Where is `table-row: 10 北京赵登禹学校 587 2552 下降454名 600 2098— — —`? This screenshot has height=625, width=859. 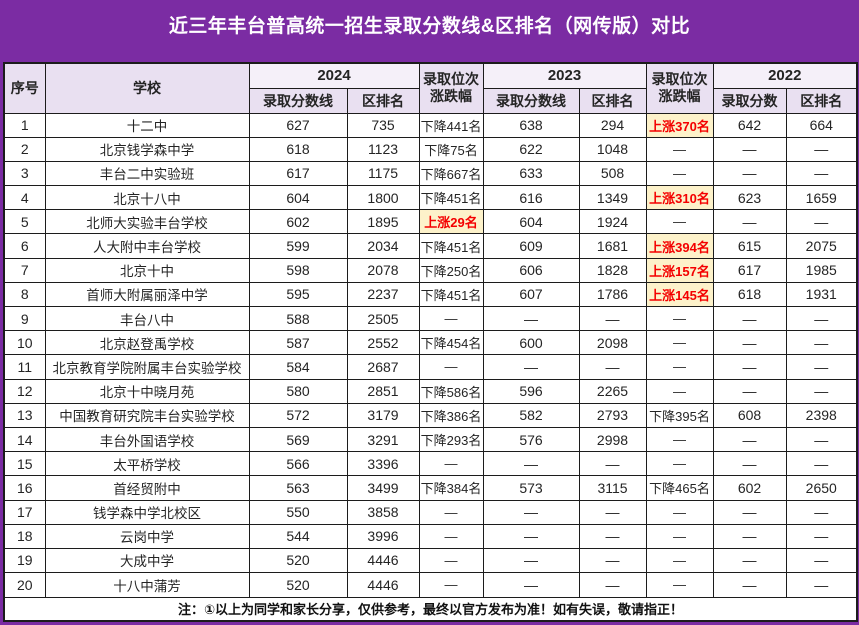
table-row: 10 北京赵登禹学校 587 2552 下降454名 600 2098— — — is located at coordinates (430, 343).